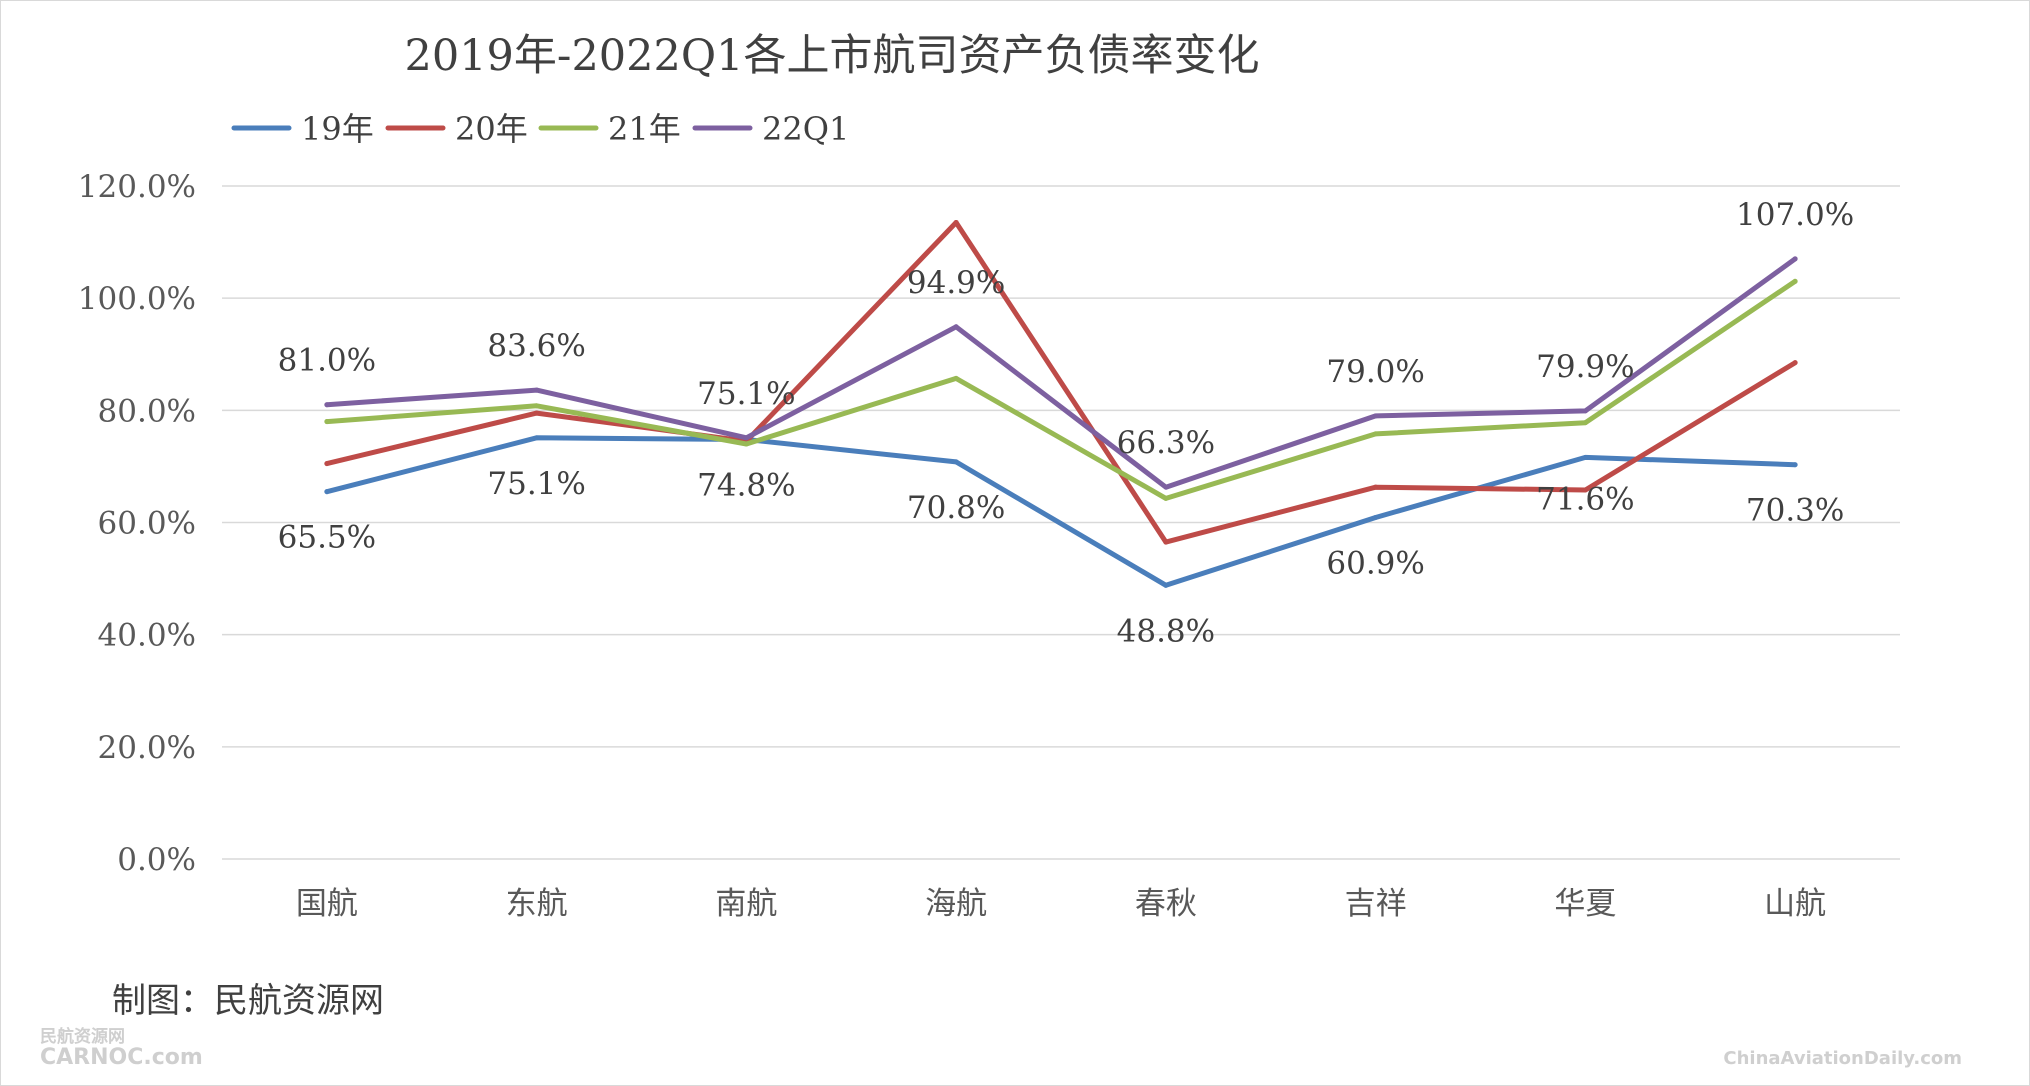 The image size is (2030, 1086). What do you see at coordinates (156, 860) in the screenshot?
I see `y-tick-label: 0.0%` at bounding box center [156, 860].